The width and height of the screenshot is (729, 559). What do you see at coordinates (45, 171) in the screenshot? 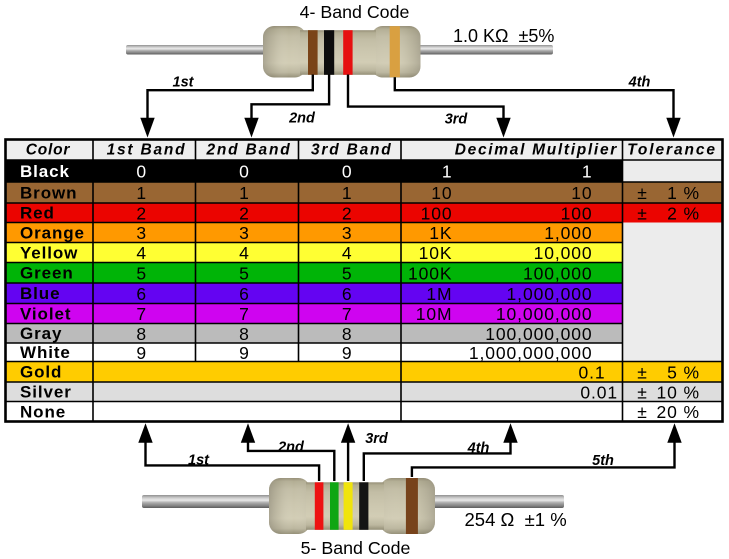
I see `svg-text: Black` at bounding box center [45, 171].